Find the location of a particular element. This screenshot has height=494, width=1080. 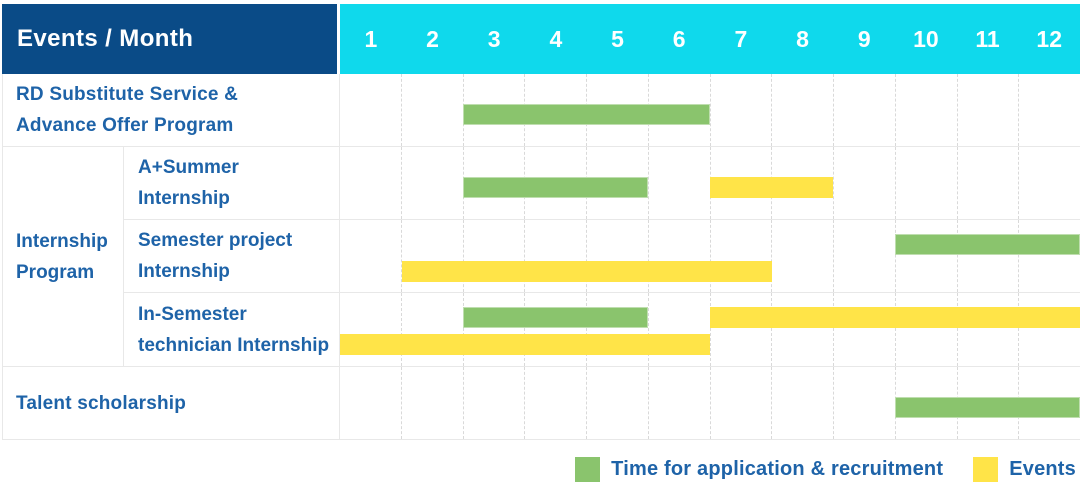

table-row: In-Semester technician Internship is located at coordinates (602, 329).